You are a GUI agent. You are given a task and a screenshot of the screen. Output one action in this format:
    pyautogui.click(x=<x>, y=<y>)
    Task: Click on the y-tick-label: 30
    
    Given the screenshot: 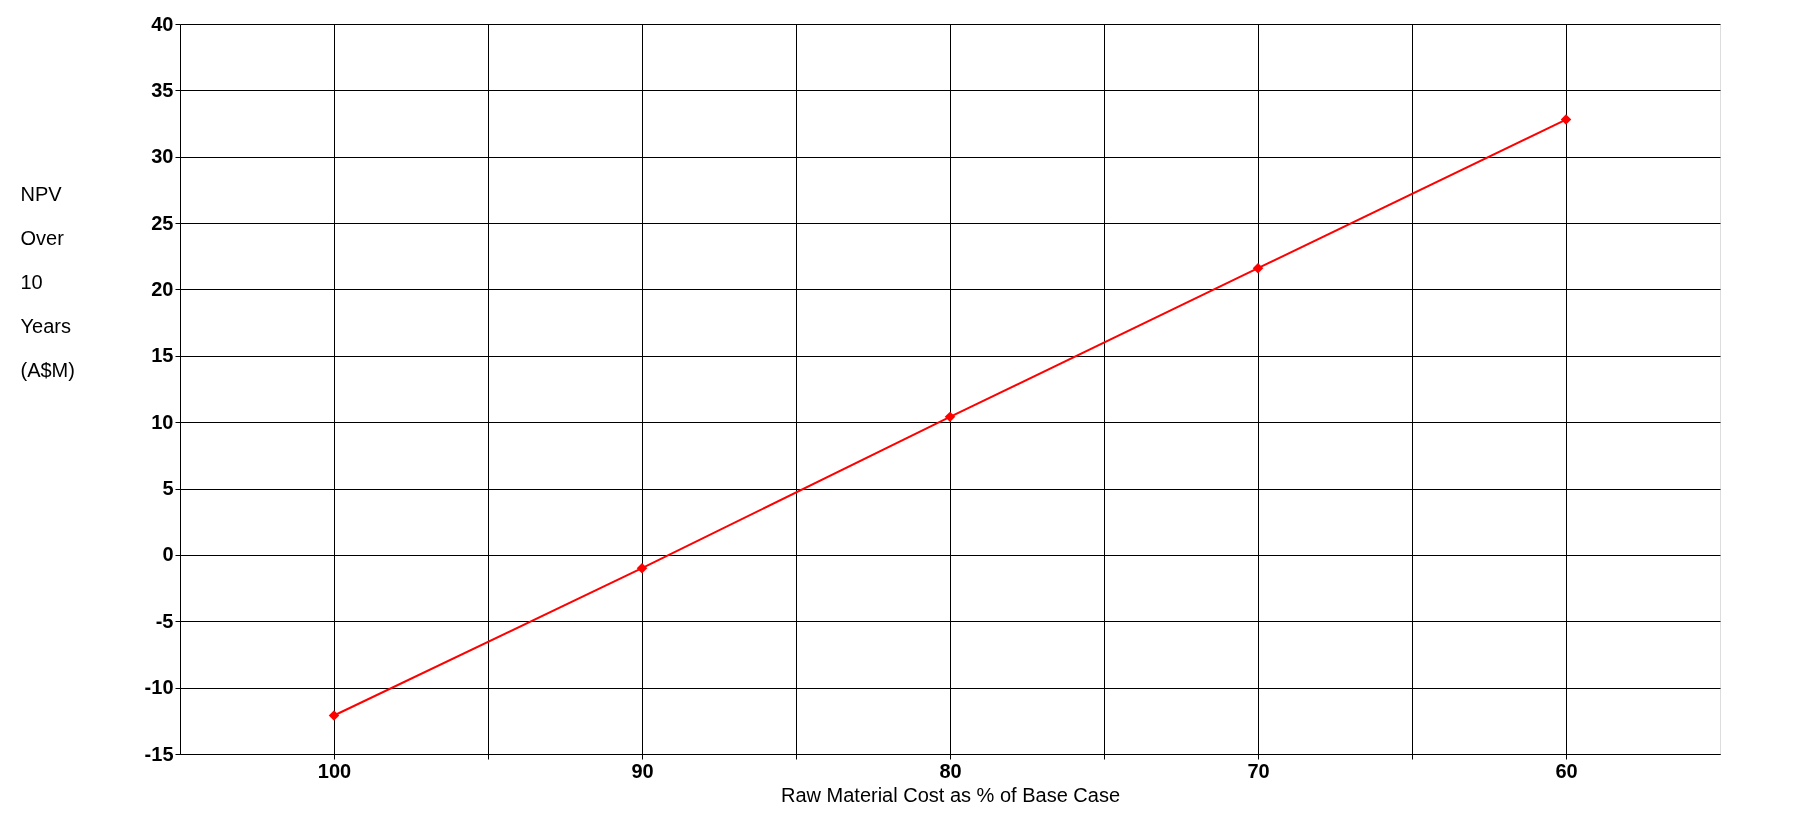 What is the action you would take?
    pyautogui.click(x=162, y=156)
    